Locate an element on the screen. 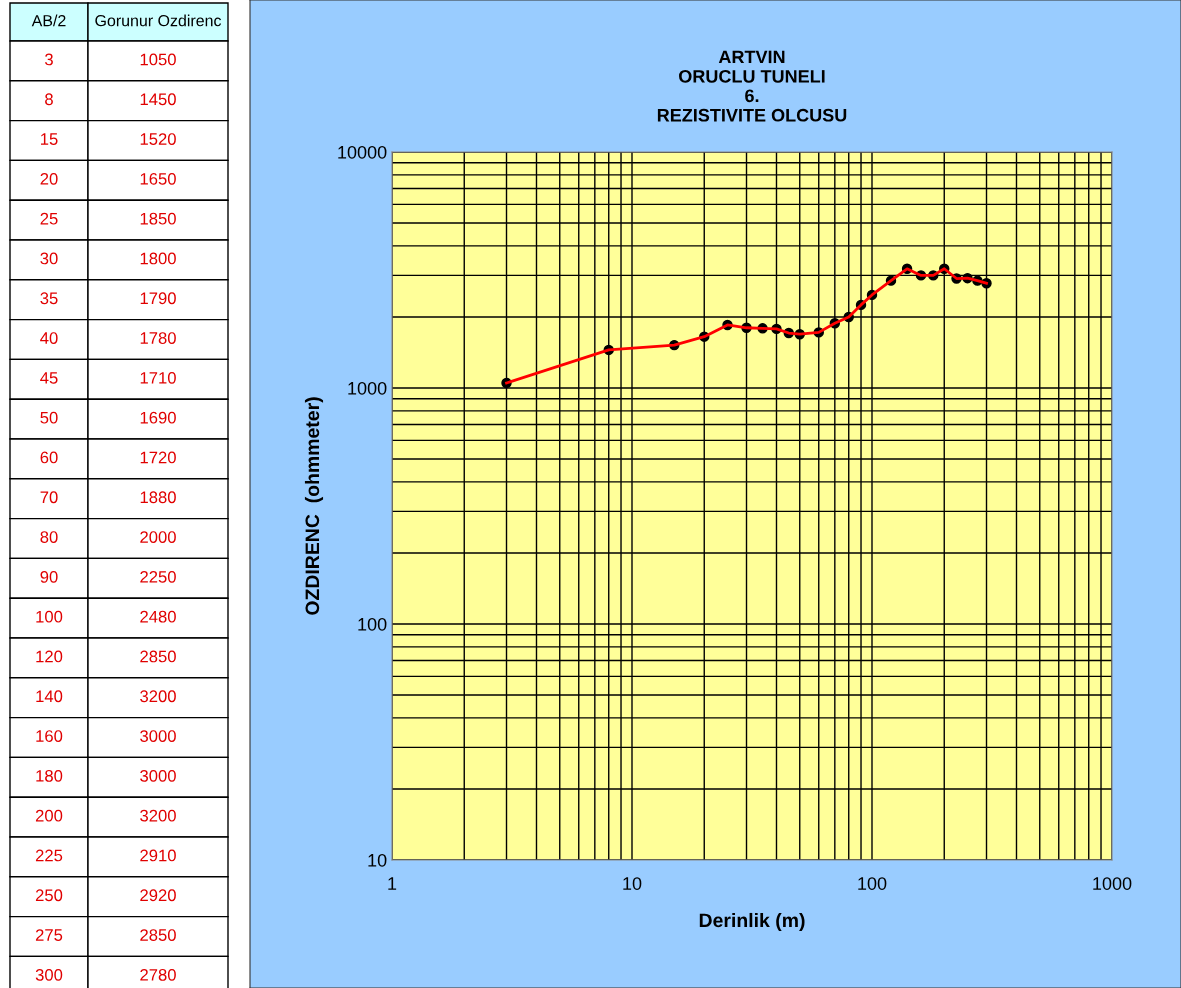 This screenshot has height=988, width=1181. text: 1850 is located at coordinates (158, 218).